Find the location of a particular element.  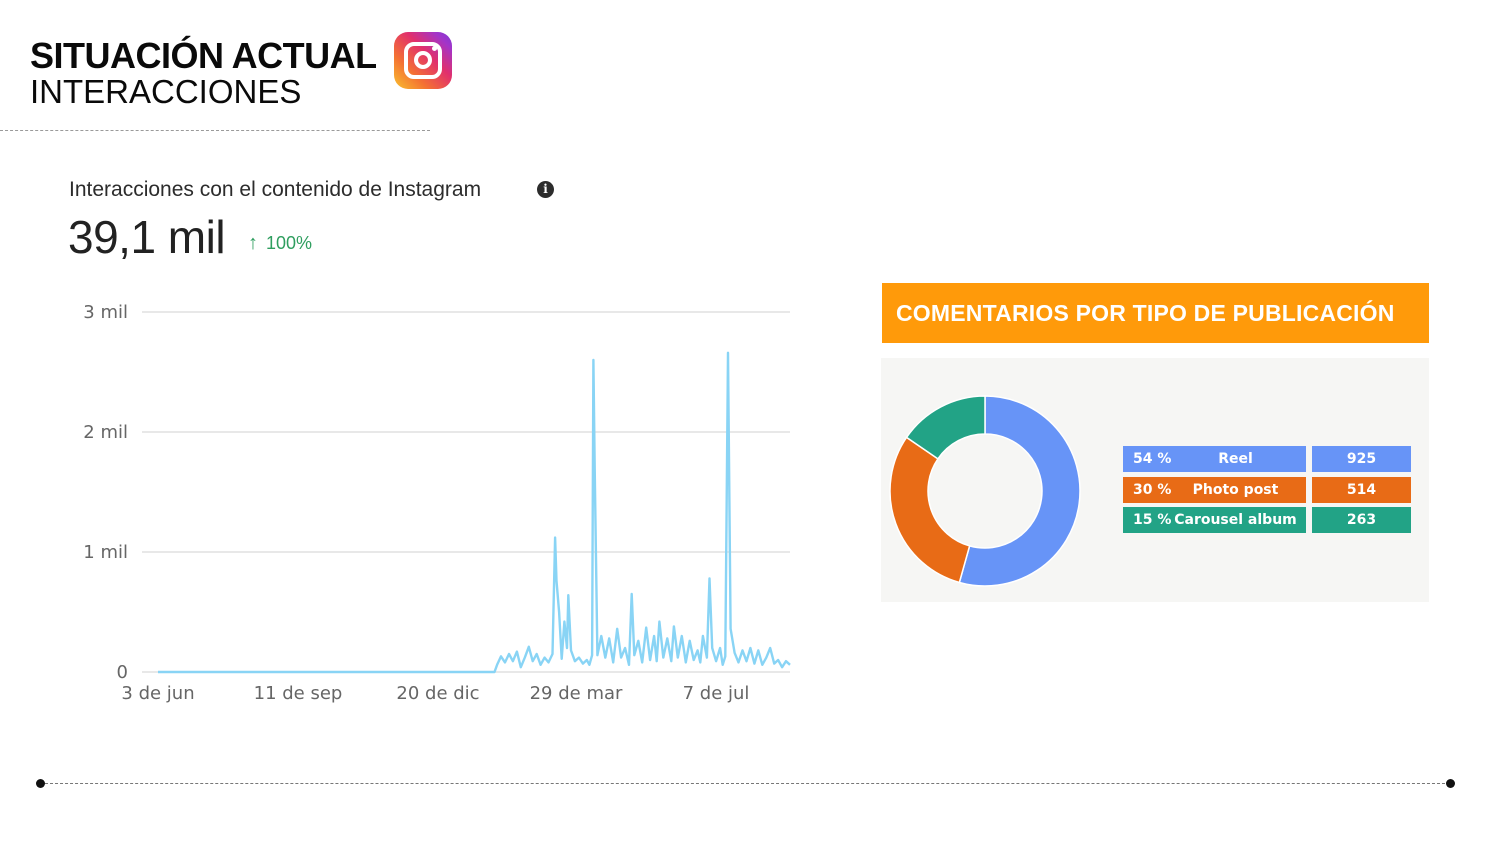

x-tick-label: 3 de jun is located at coordinates (157, 693).